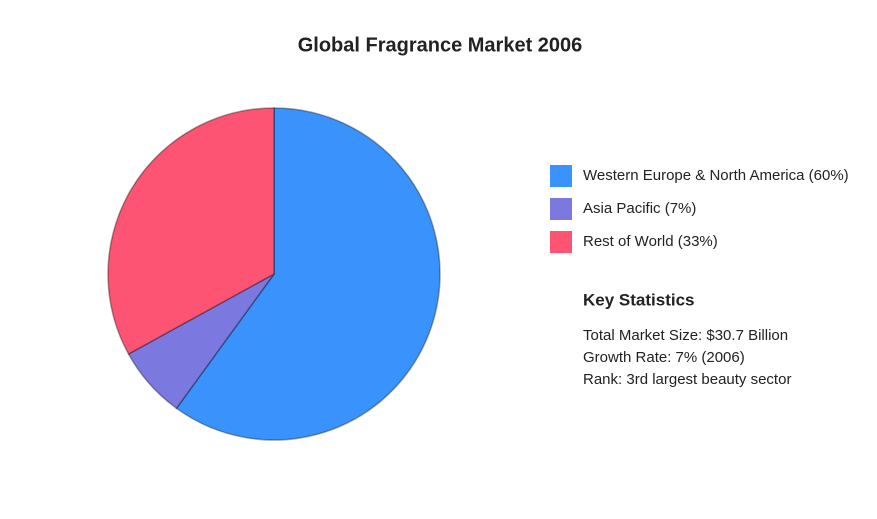 The height and width of the screenshot is (519, 877). I want to click on stat-line: Growth Rate: 7% (2006), so click(664, 357).